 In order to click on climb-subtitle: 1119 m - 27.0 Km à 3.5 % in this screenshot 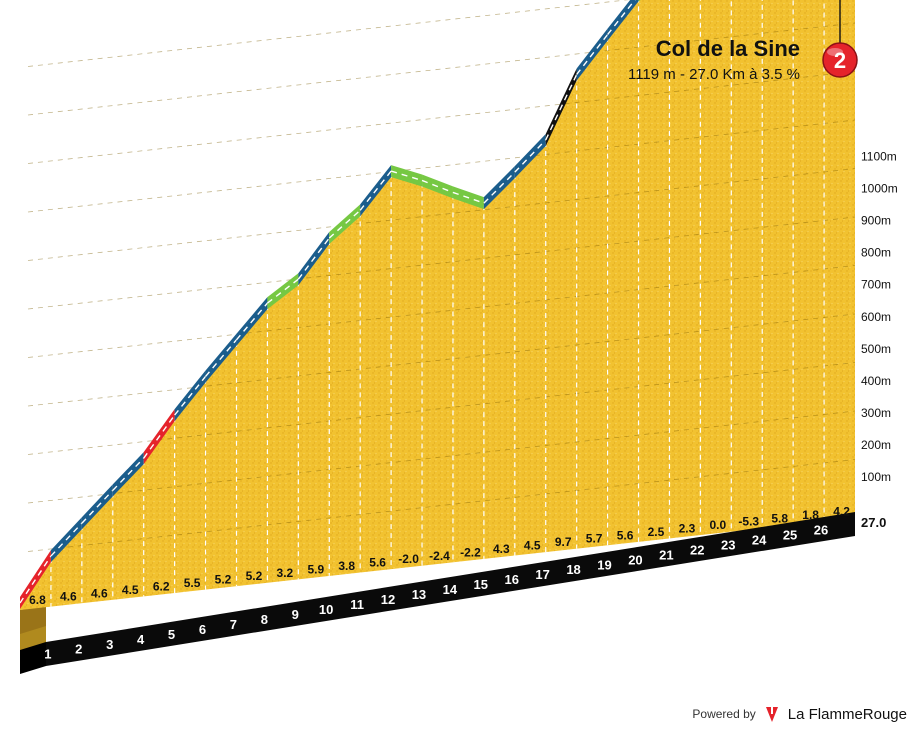, I will do `click(713, 74)`.